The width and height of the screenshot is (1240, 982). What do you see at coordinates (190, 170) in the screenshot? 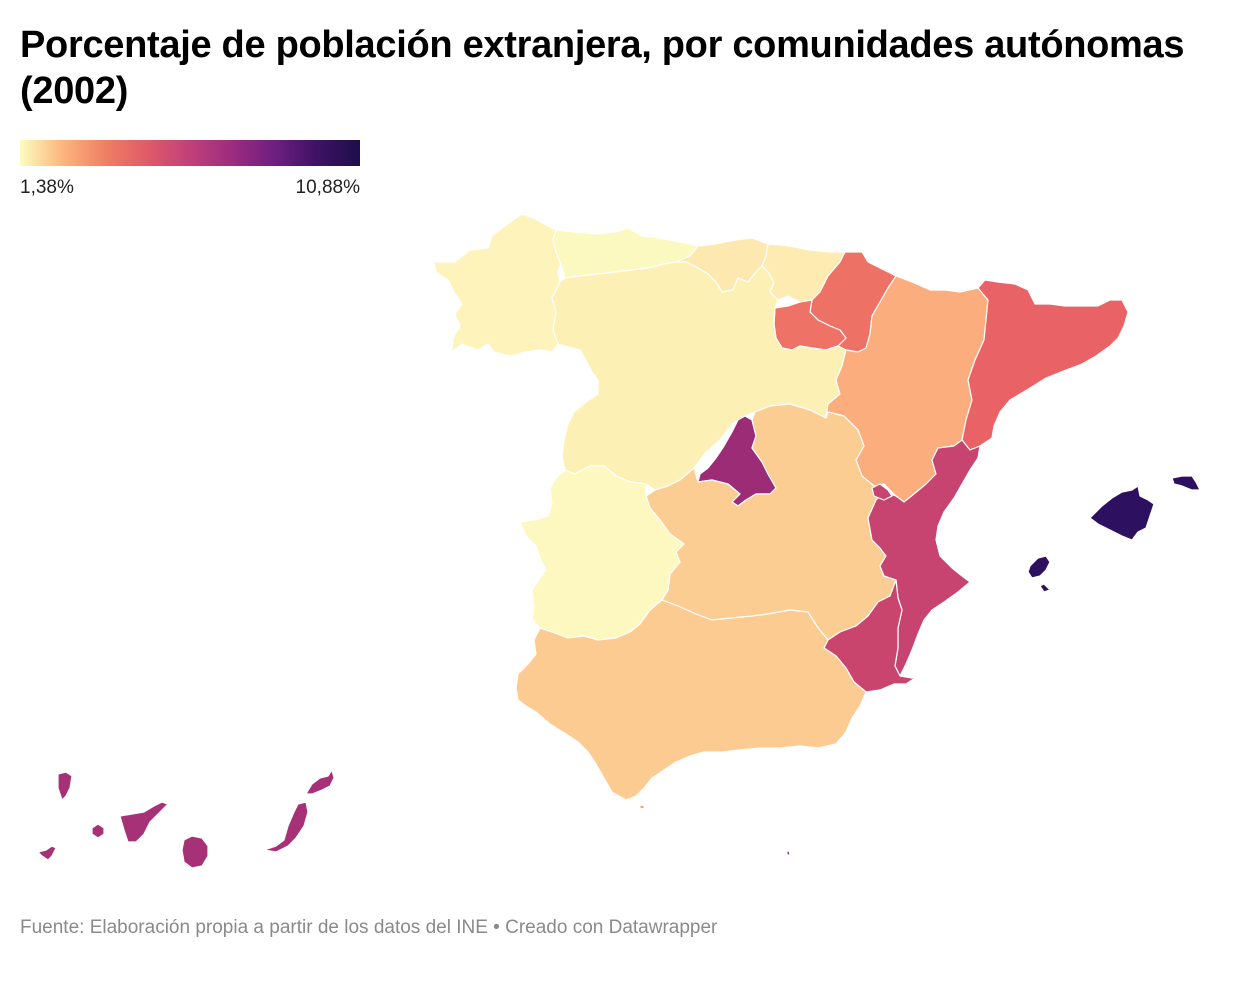
I see `color-legend: 1,38% 10,88%` at bounding box center [190, 170].